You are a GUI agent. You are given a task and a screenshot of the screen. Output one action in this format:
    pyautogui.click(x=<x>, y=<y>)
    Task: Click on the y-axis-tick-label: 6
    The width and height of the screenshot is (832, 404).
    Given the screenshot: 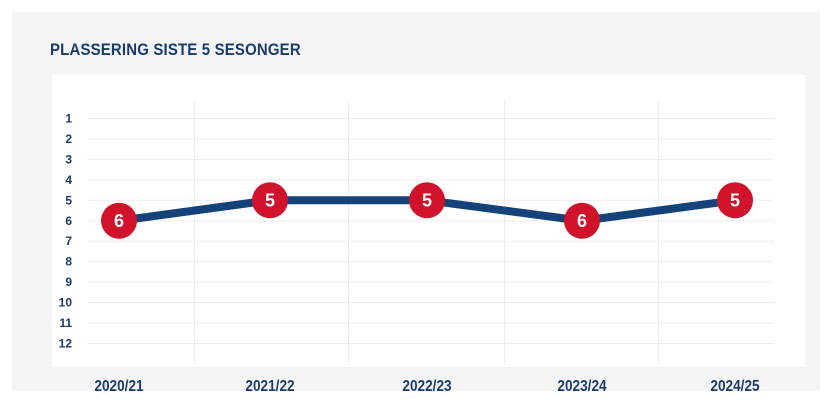 What is the action you would take?
    pyautogui.click(x=68, y=221)
    